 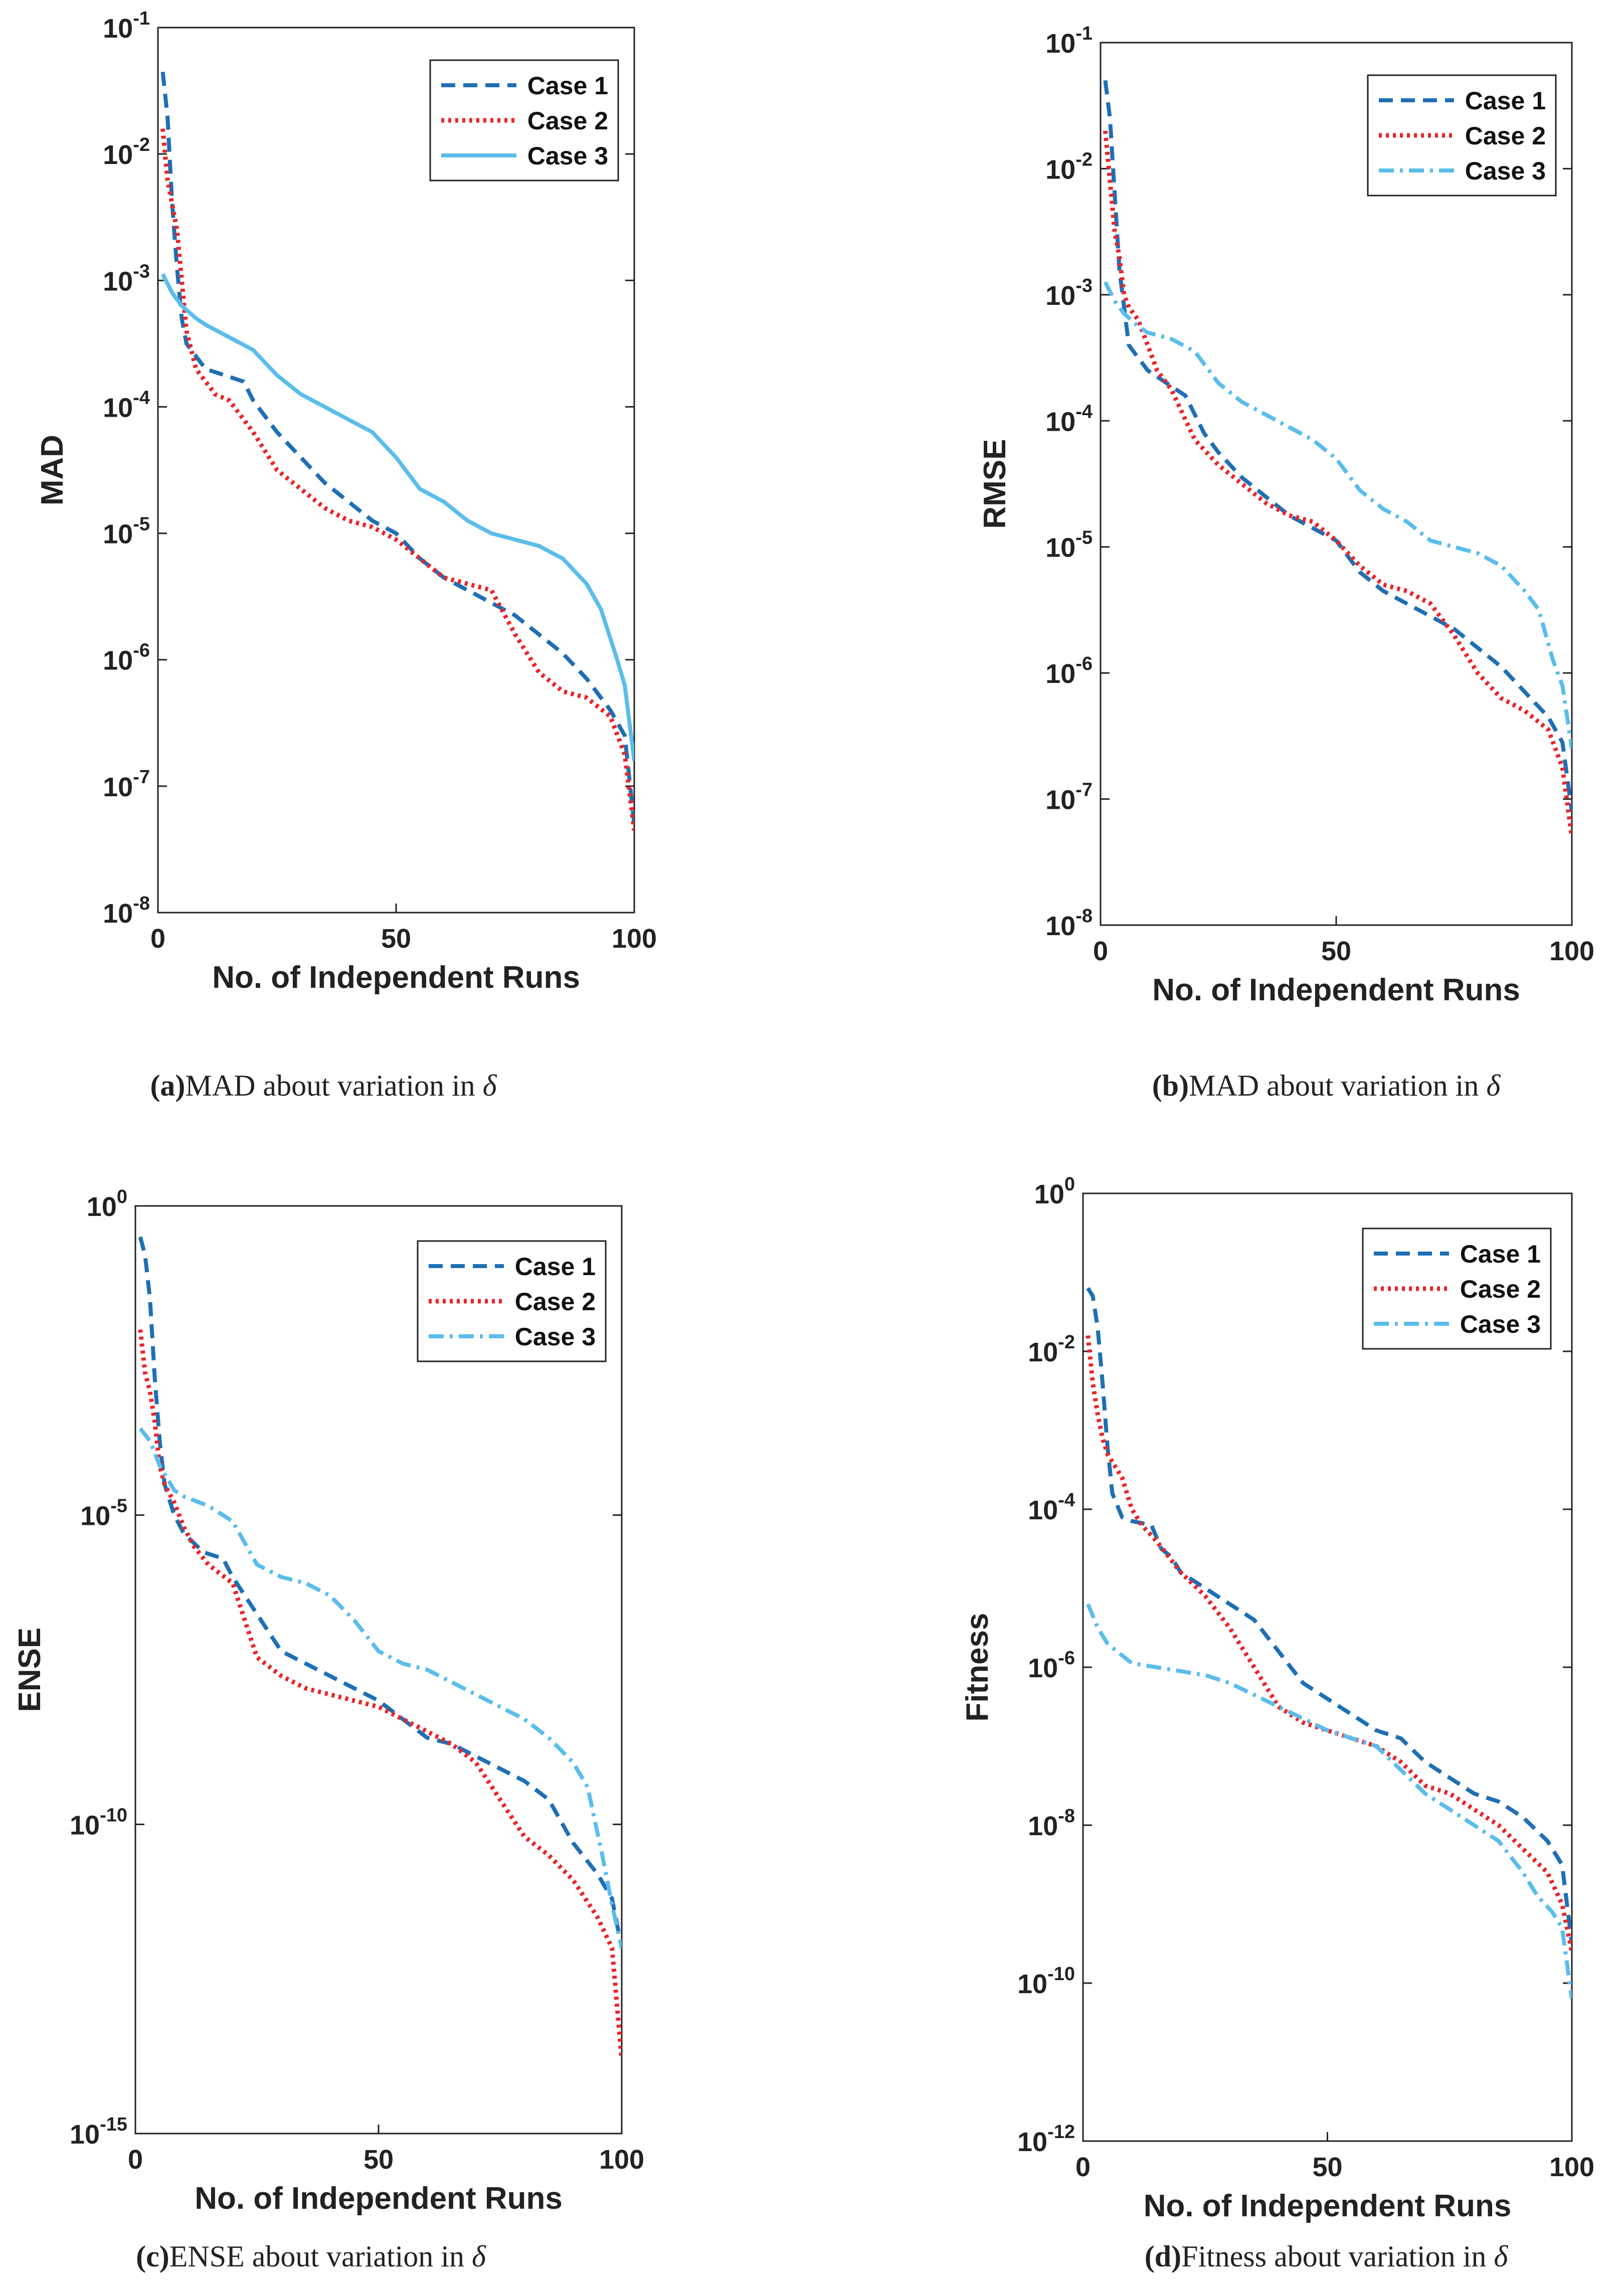 What do you see at coordinates (1327, 2257) in the screenshot?
I see `caption-d: (d)Fitness about variation in δ` at bounding box center [1327, 2257].